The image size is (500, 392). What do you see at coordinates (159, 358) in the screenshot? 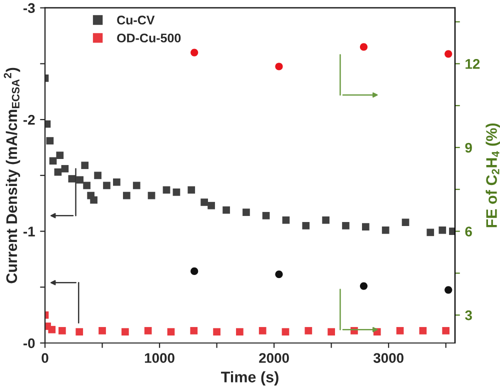
I see `x-tick-label: 1000` at bounding box center [159, 358].